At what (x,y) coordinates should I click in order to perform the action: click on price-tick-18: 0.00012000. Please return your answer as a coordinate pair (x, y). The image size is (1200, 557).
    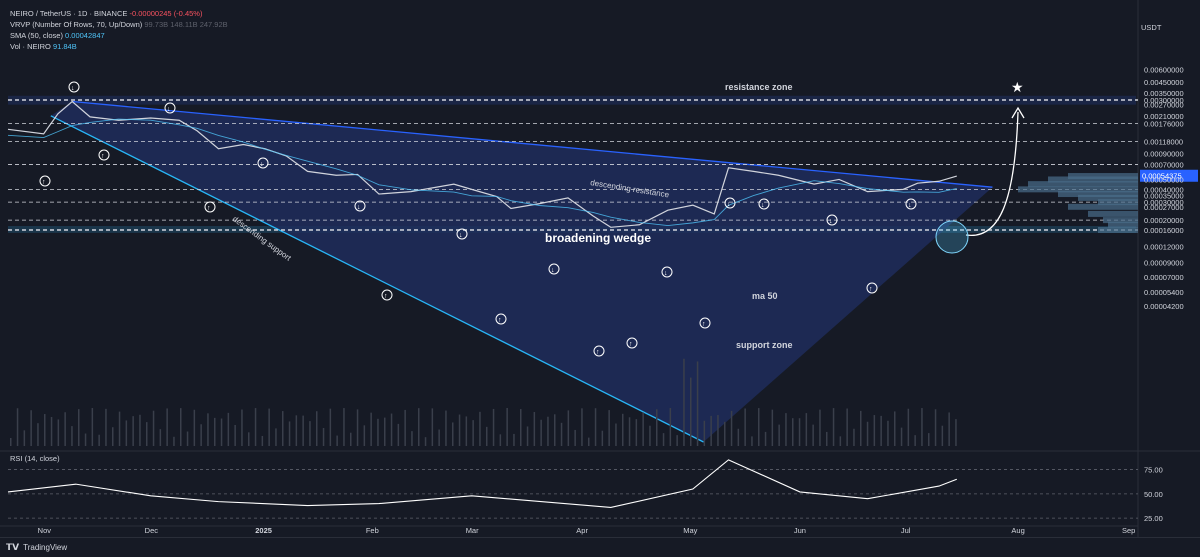
    Looking at the image, I should click on (1164, 246).